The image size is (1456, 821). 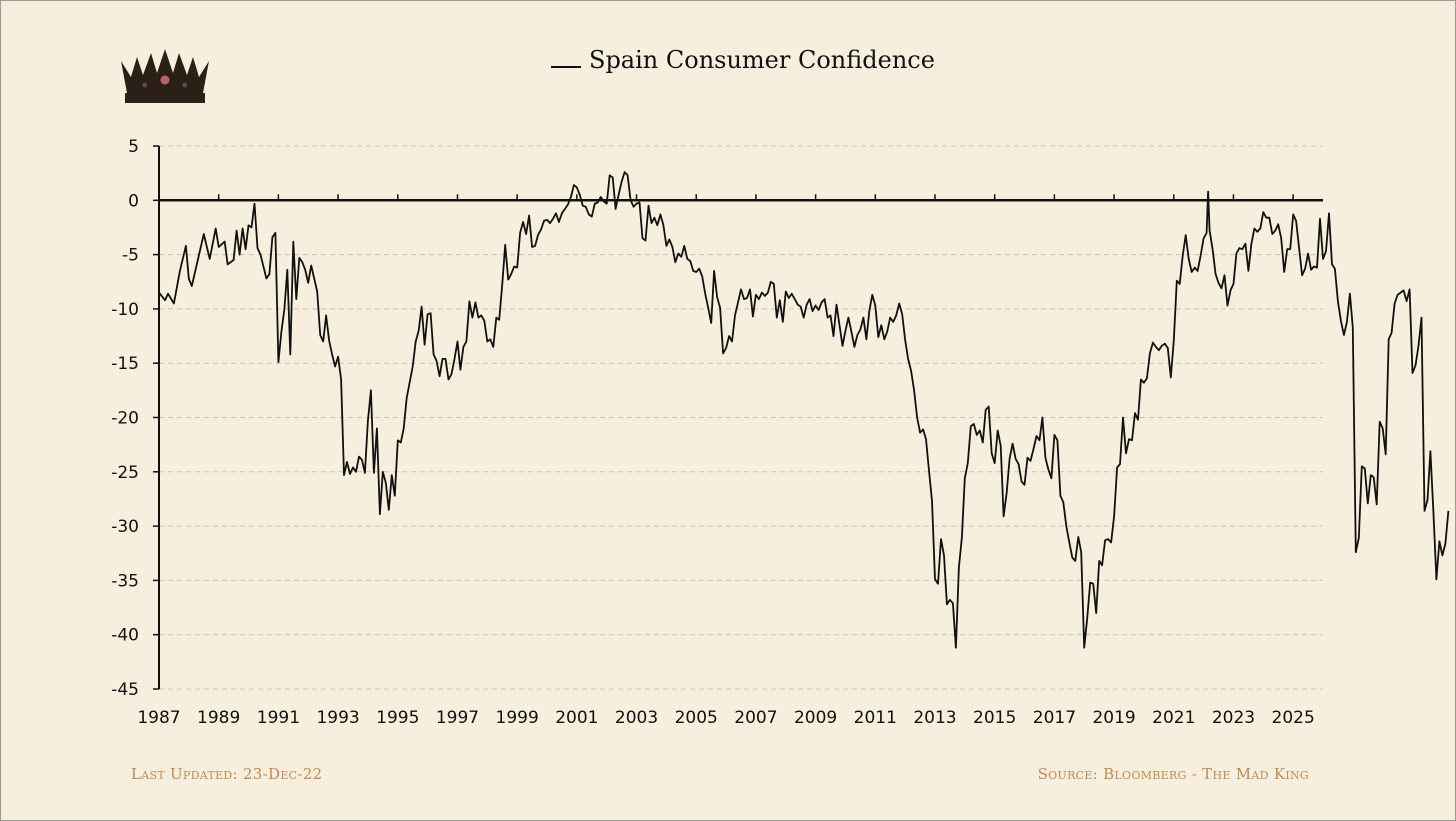 I want to click on x-tick-label: 1989, so click(x=218, y=718).